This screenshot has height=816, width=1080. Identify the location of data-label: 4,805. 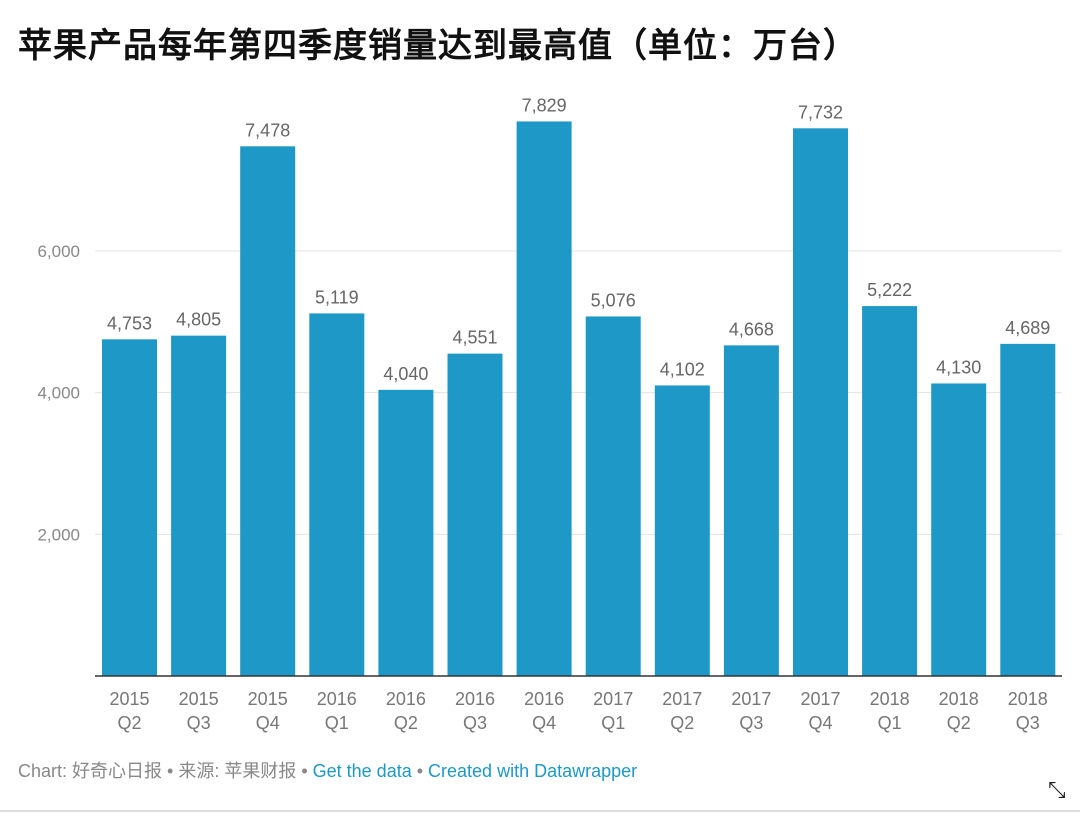
(198, 320).